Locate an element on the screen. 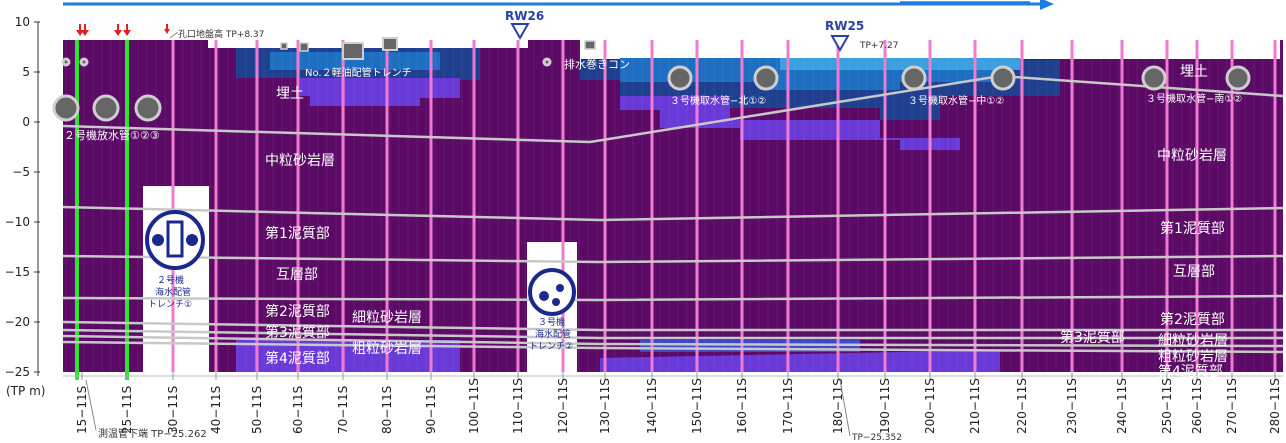 This screenshot has height=443, width=1286. thermometer-bottom-label: 測温管下端 TP−25.262 is located at coordinates (152, 433).